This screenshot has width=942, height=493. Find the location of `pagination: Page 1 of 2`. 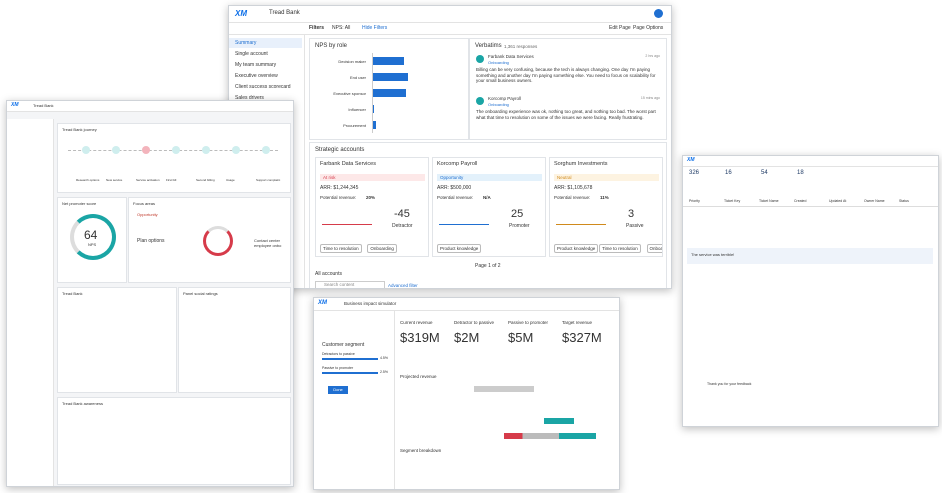

pagination: Page 1 of 2 is located at coordinates (488, 266).